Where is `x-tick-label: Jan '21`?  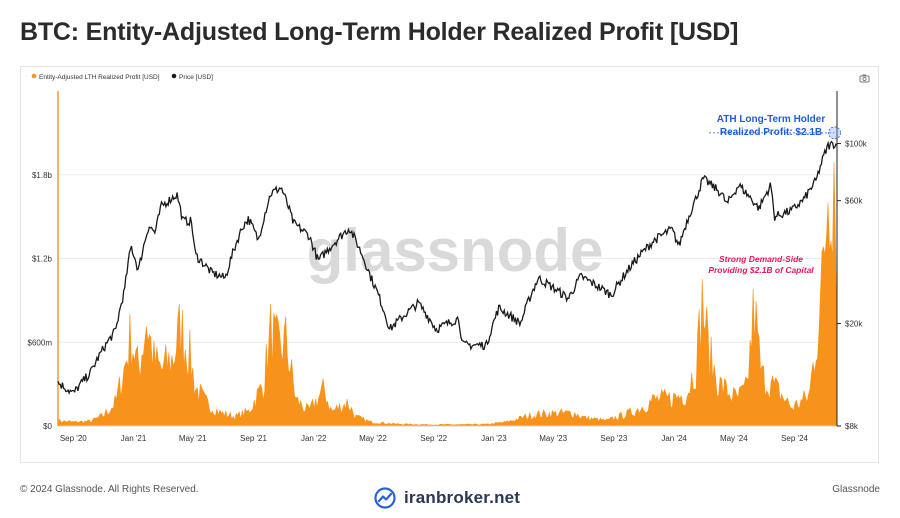 x-tick-label: Jan '21 is located at coordinates (134, 438).